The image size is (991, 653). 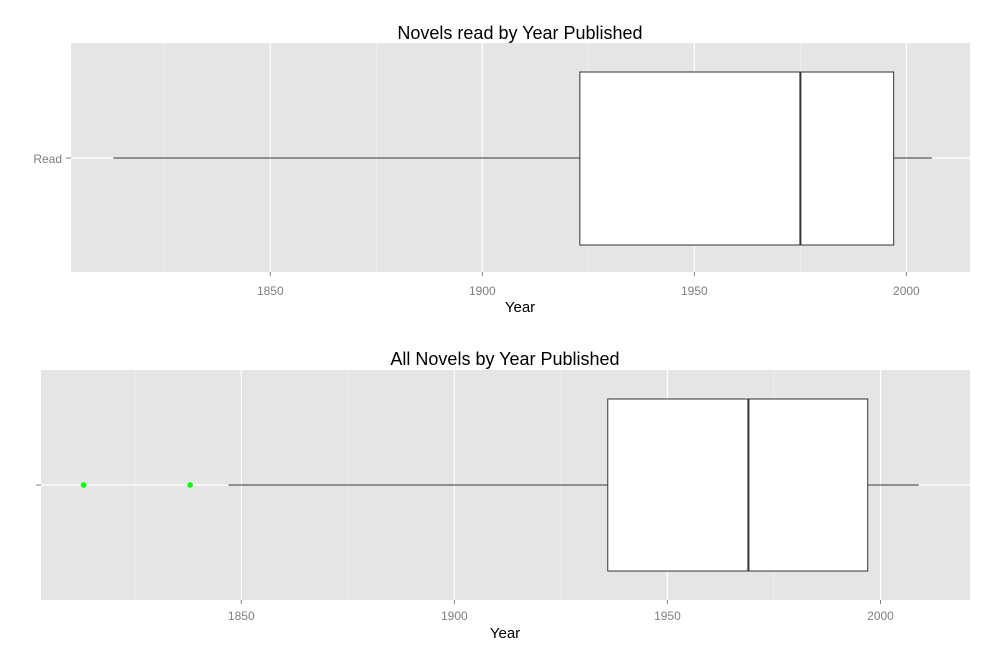 I want to click on chart-1-y-axis: Read, so click(x=52, y=159).